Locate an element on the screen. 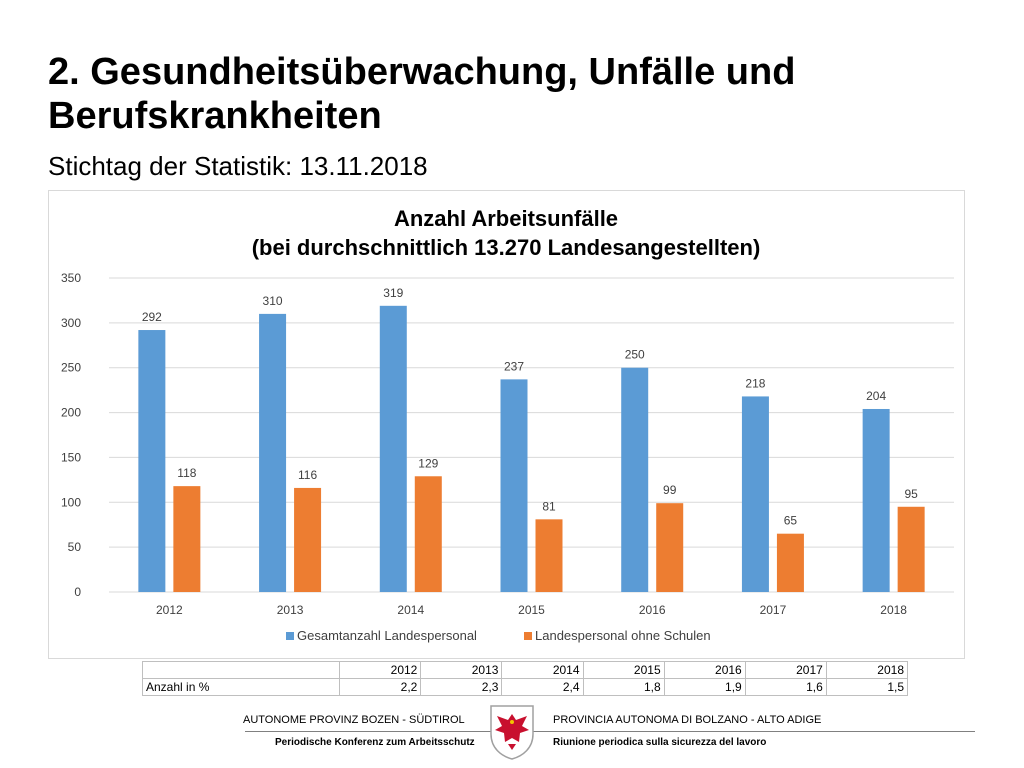  x-tick-label: 2014 is located at coordinates (410, 610).